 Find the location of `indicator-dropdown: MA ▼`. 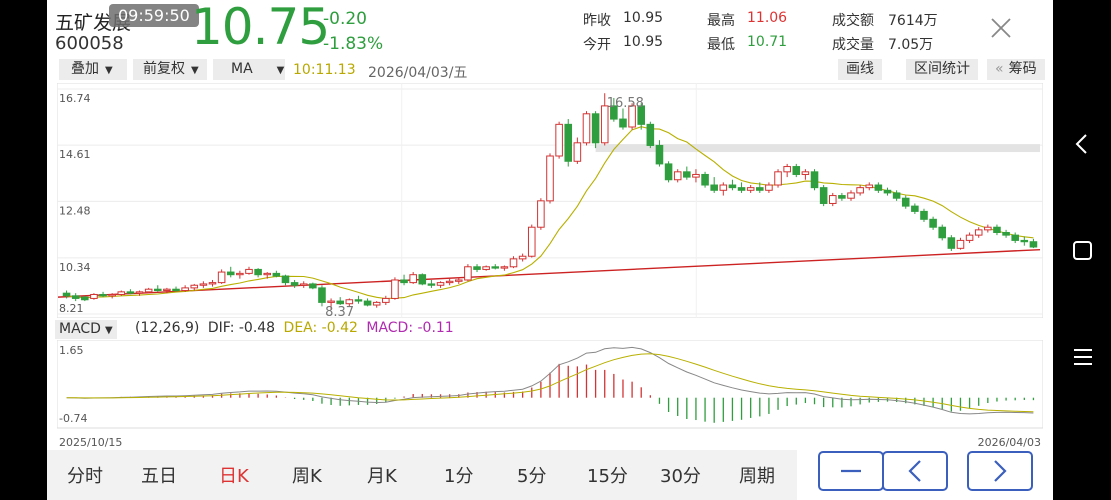

indicator-dropdown: MA ▼ is located at coordinates (249, 69).